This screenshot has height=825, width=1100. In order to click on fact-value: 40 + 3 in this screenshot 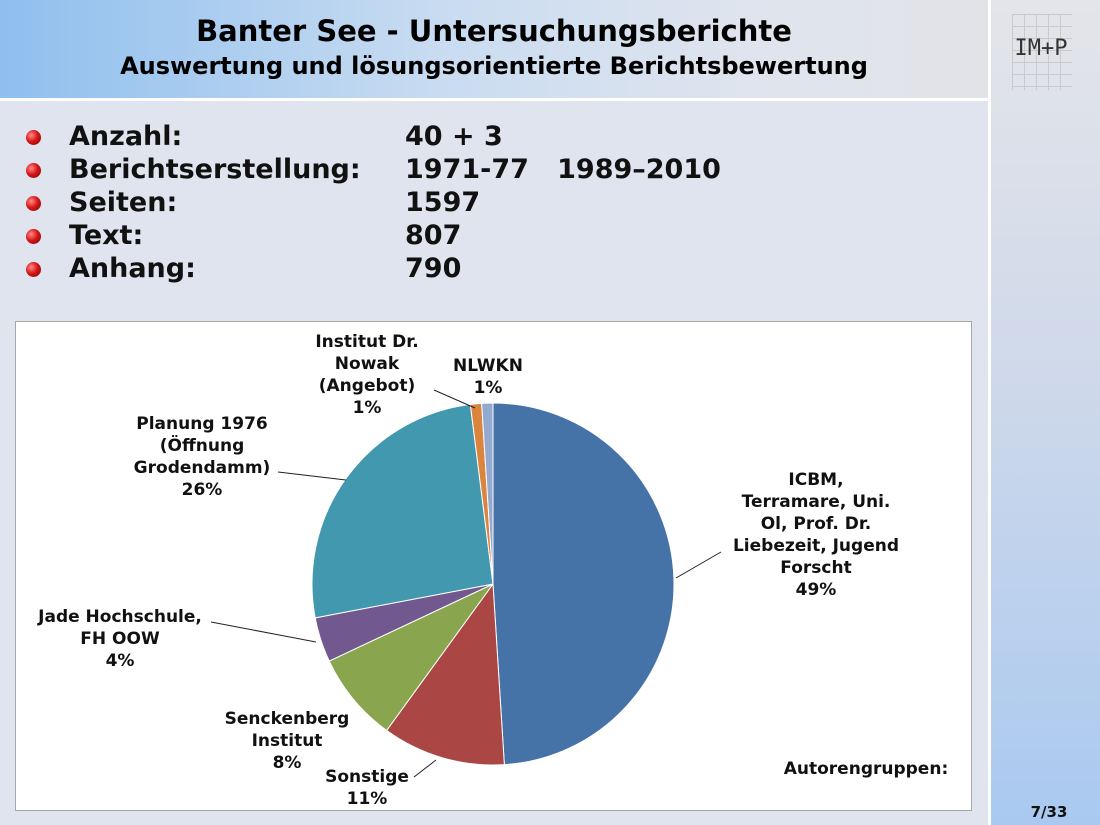, I will do `click(454, 136)`.